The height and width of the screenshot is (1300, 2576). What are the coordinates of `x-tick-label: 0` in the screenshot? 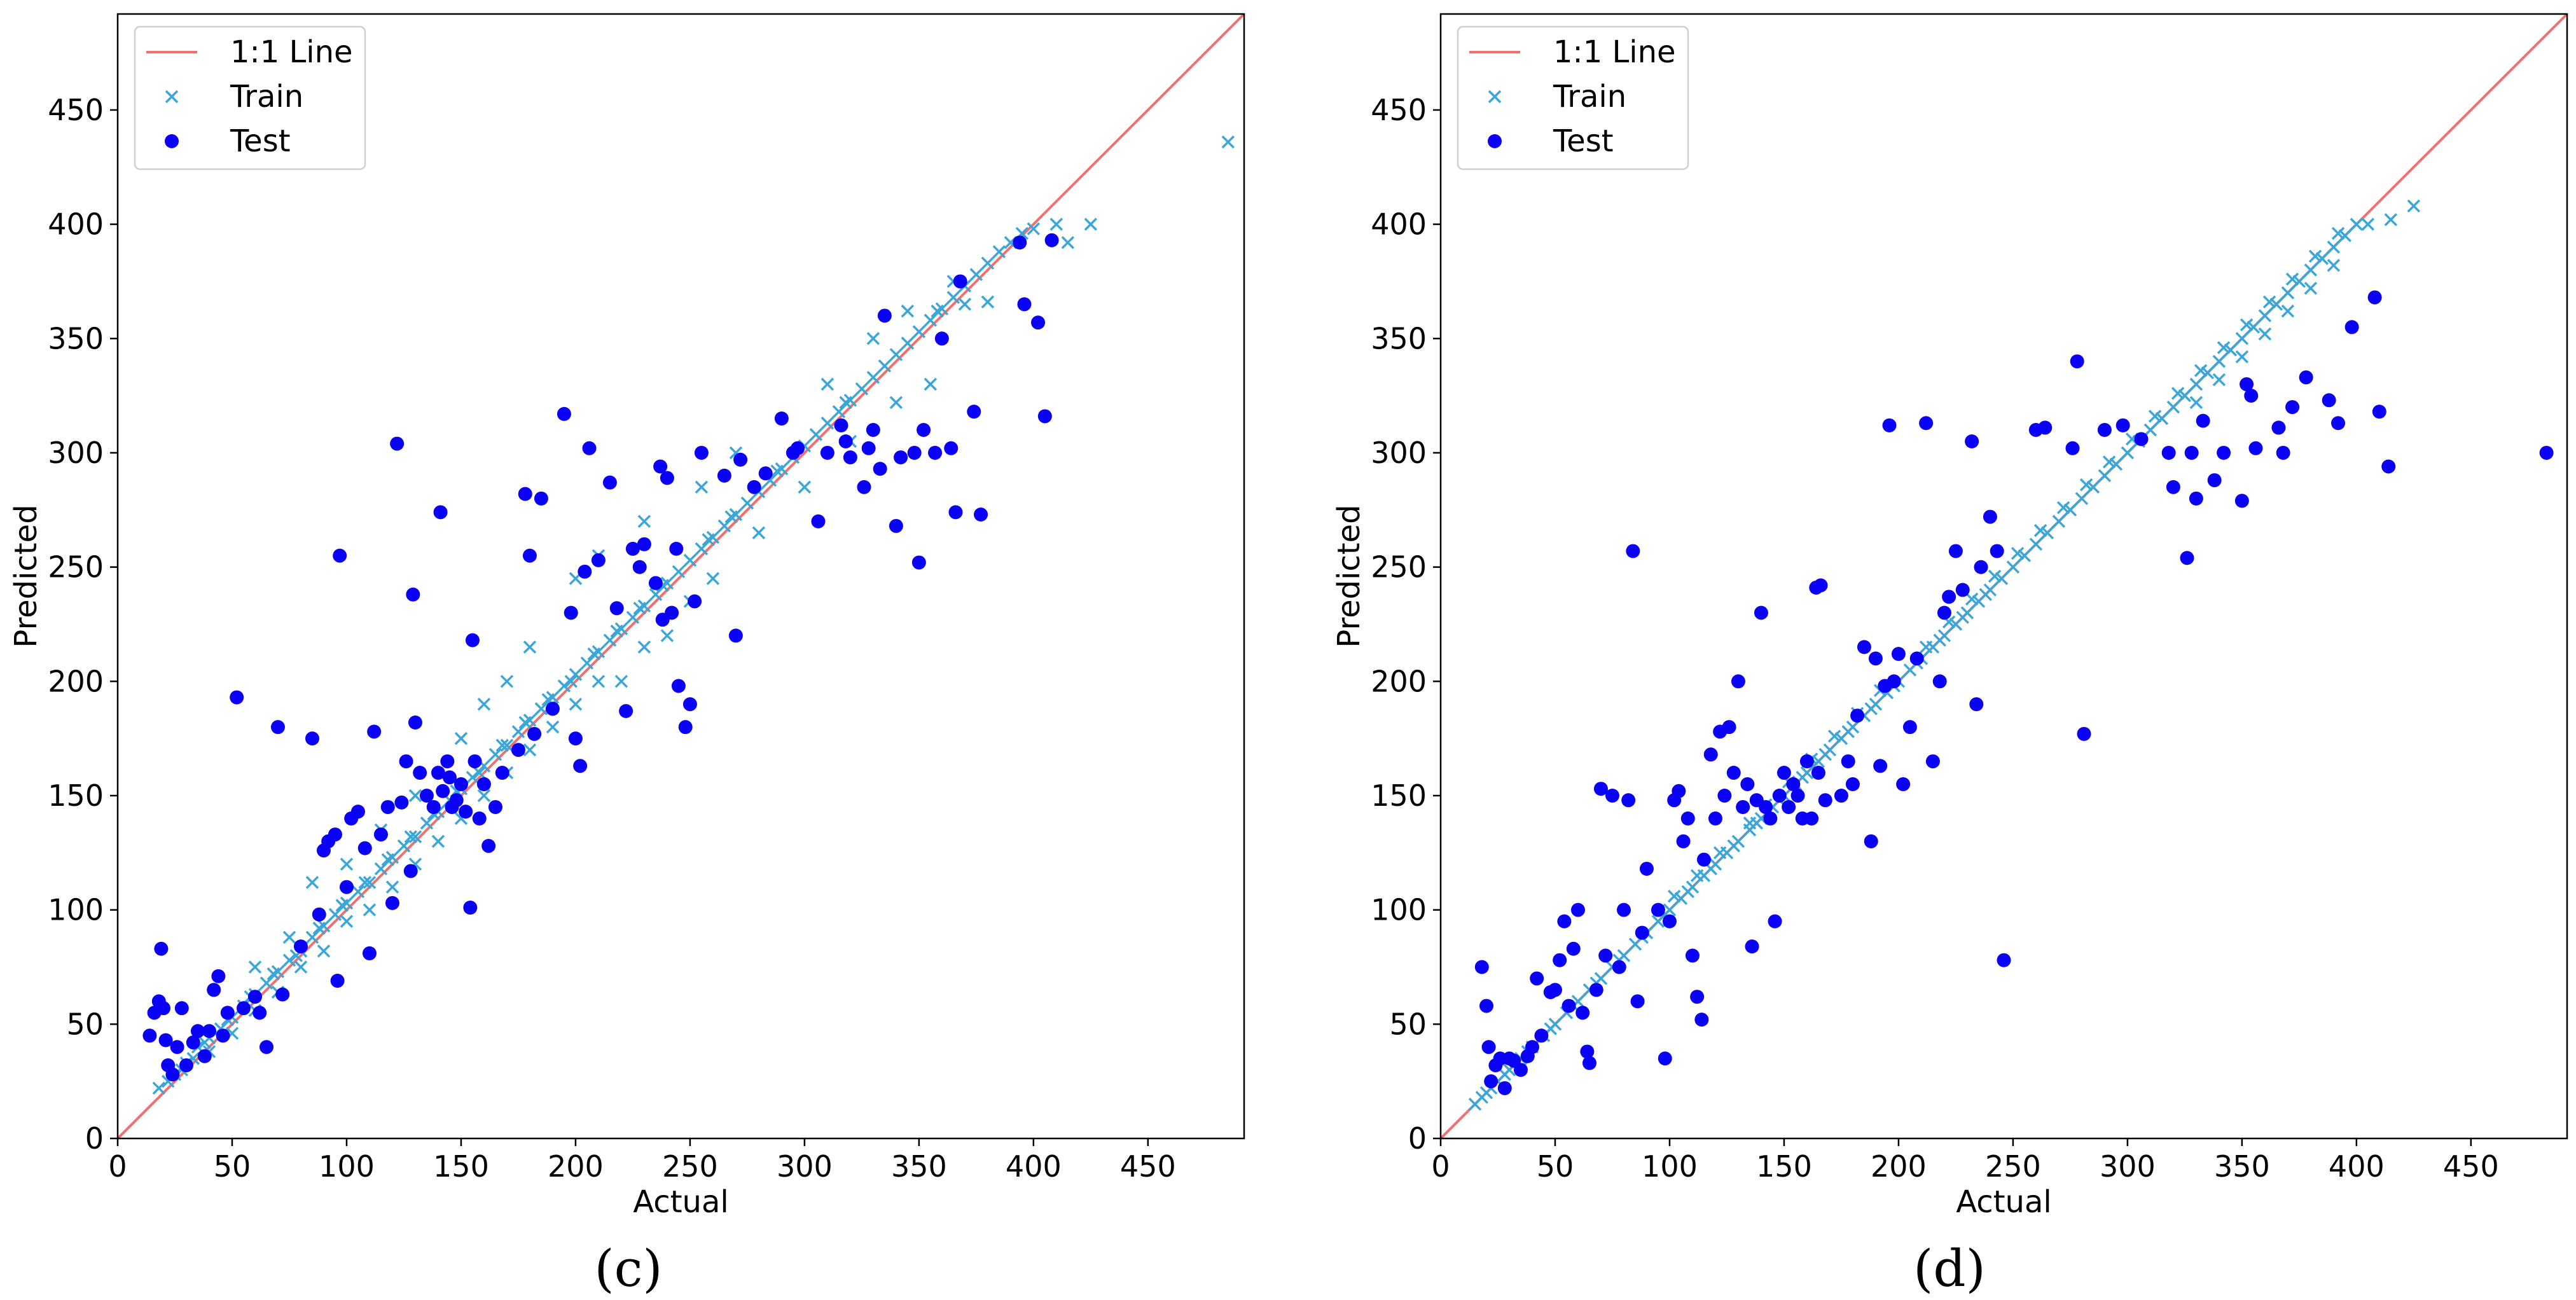 It's located at (117, 1167).